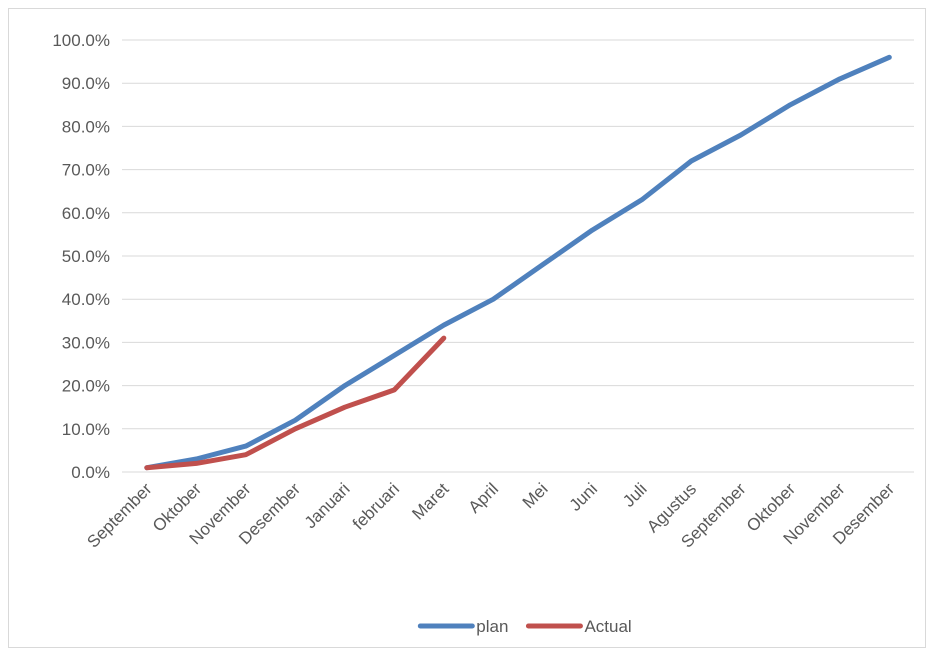 This screenshot has width=934, height=655. I want to click on y-tick-label: 30.0%, so click(86, 342).